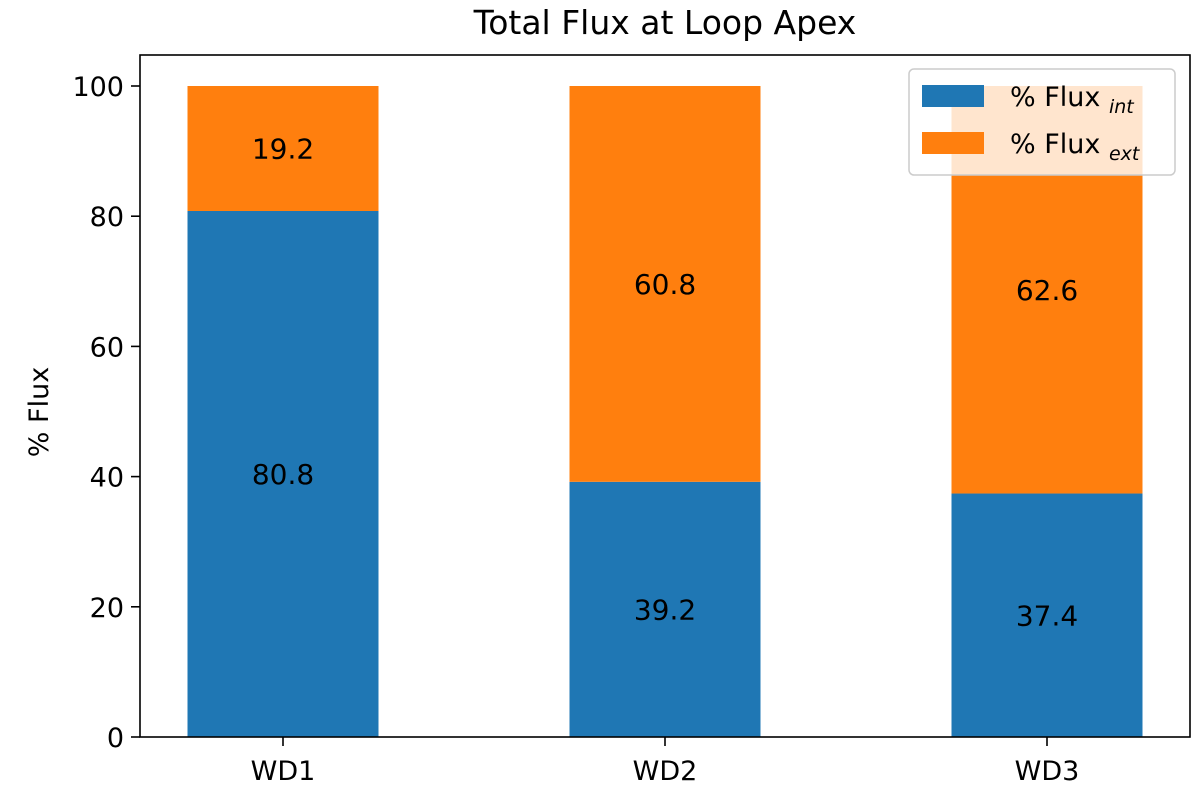 This screenshot has width=1200, height=796. Describe the element at coordinates (665, 22) in the screenshot. I see `chart-title: Total Flux at Loop Apex` at that location.